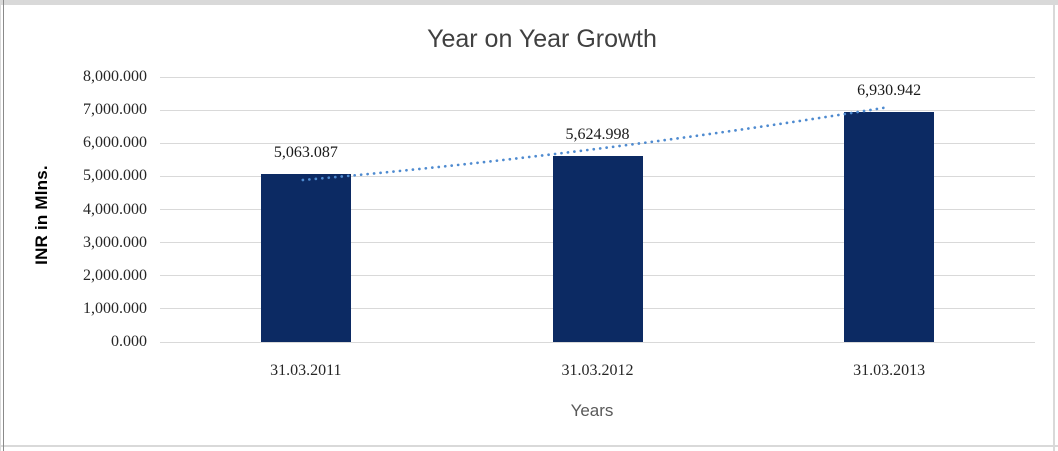 The height and width of the screenshot is (451, 1058). What do you see at coordinates (305, 153) in the screenshot?
I see `bar-value-label: 5,063.087` at bounding box center [305, 153].